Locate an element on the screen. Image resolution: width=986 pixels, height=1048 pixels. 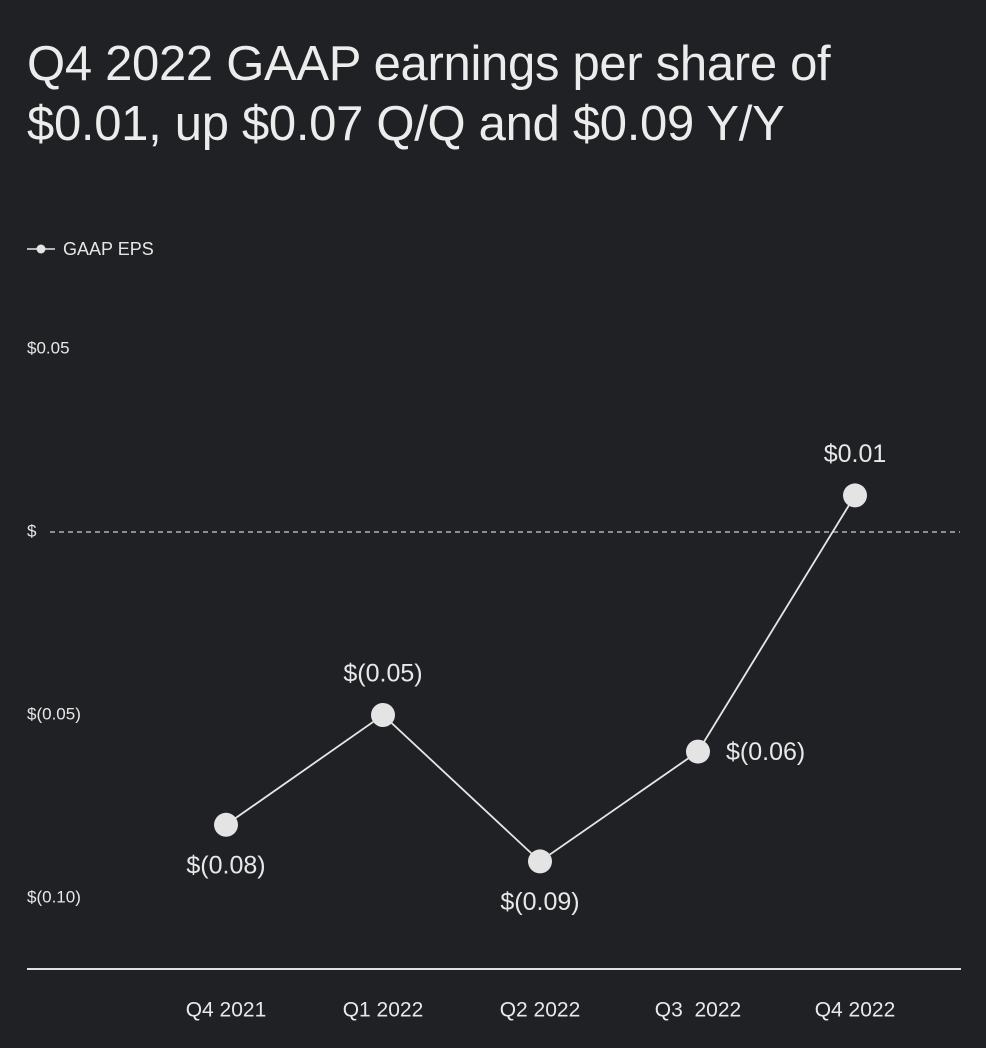
eps-data-label: $(0.06) is located at coordinates (765, 752).